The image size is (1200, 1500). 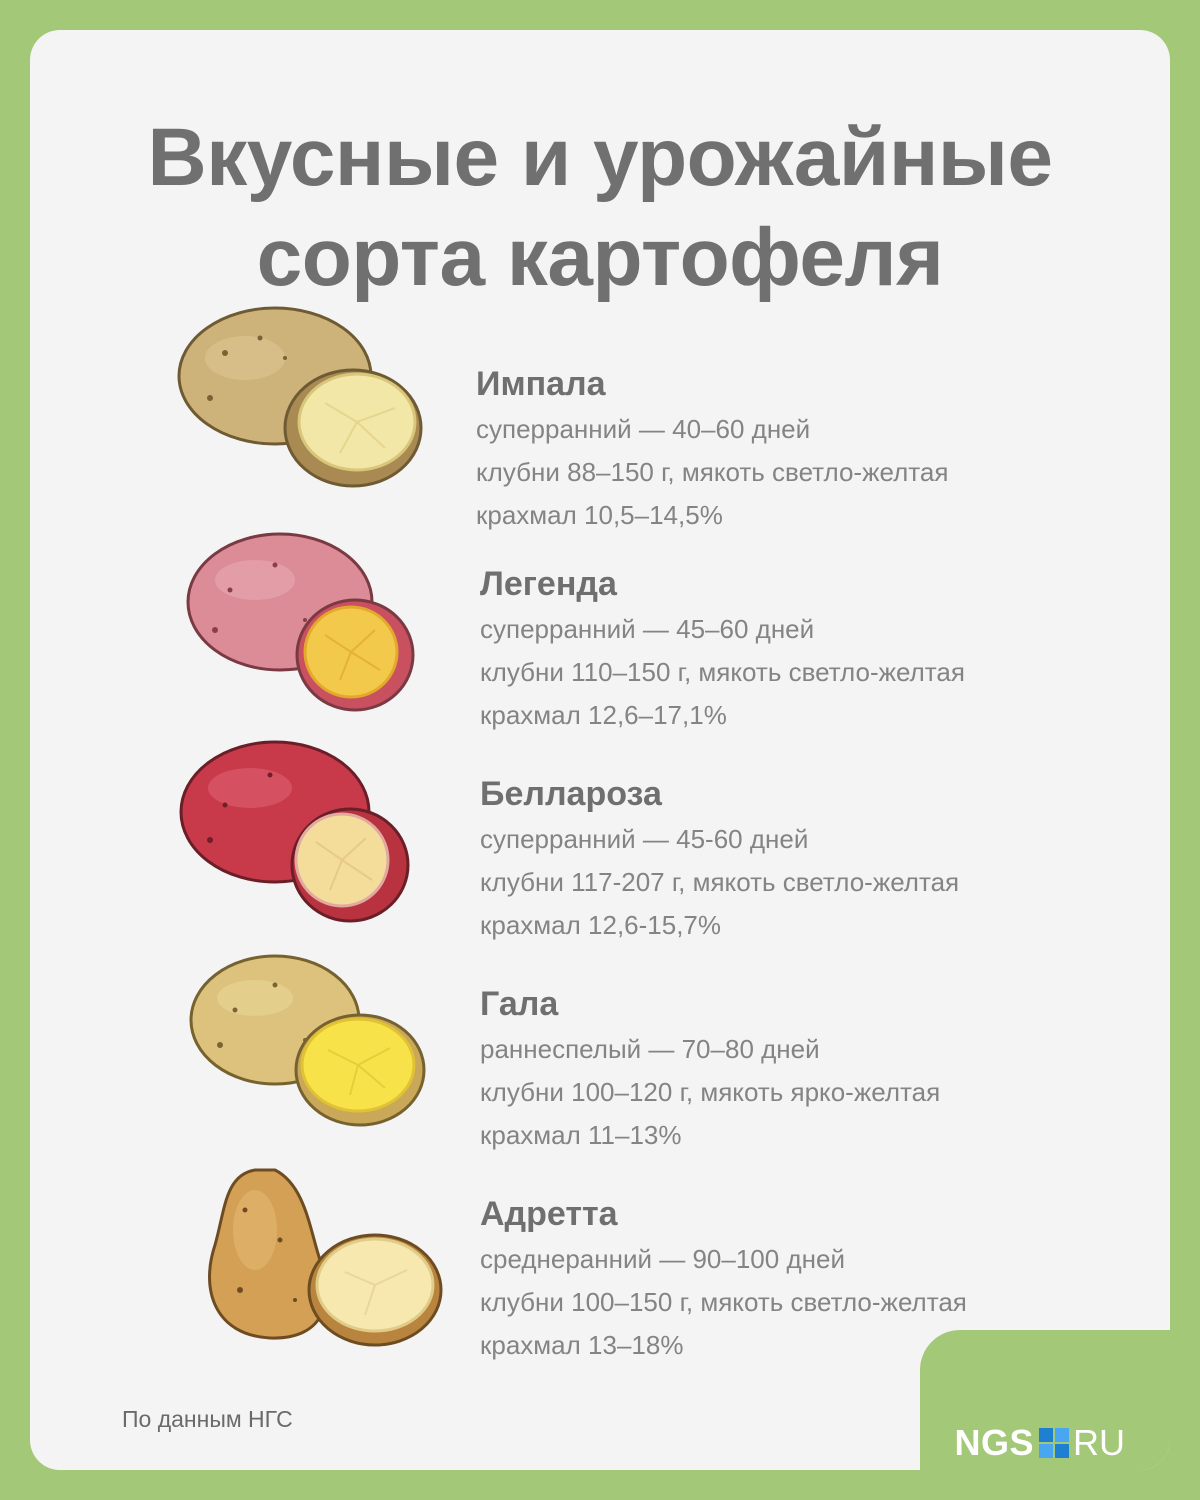 I want to click on variety-name: Беллароза, so click(x=571, y=794).